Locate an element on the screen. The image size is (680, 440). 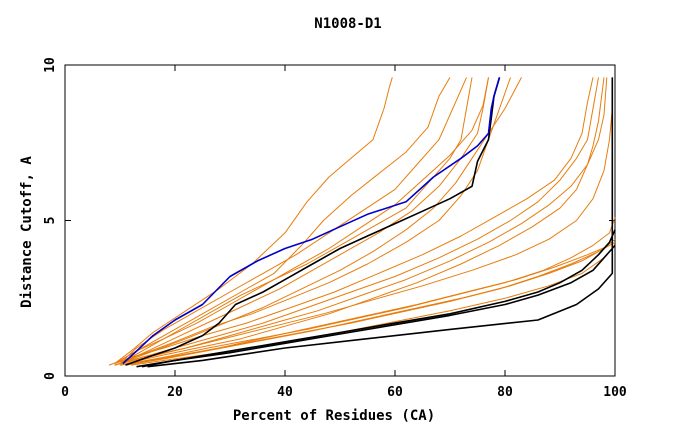
x-tick-label: 0 is located at coordinates (65, 392).